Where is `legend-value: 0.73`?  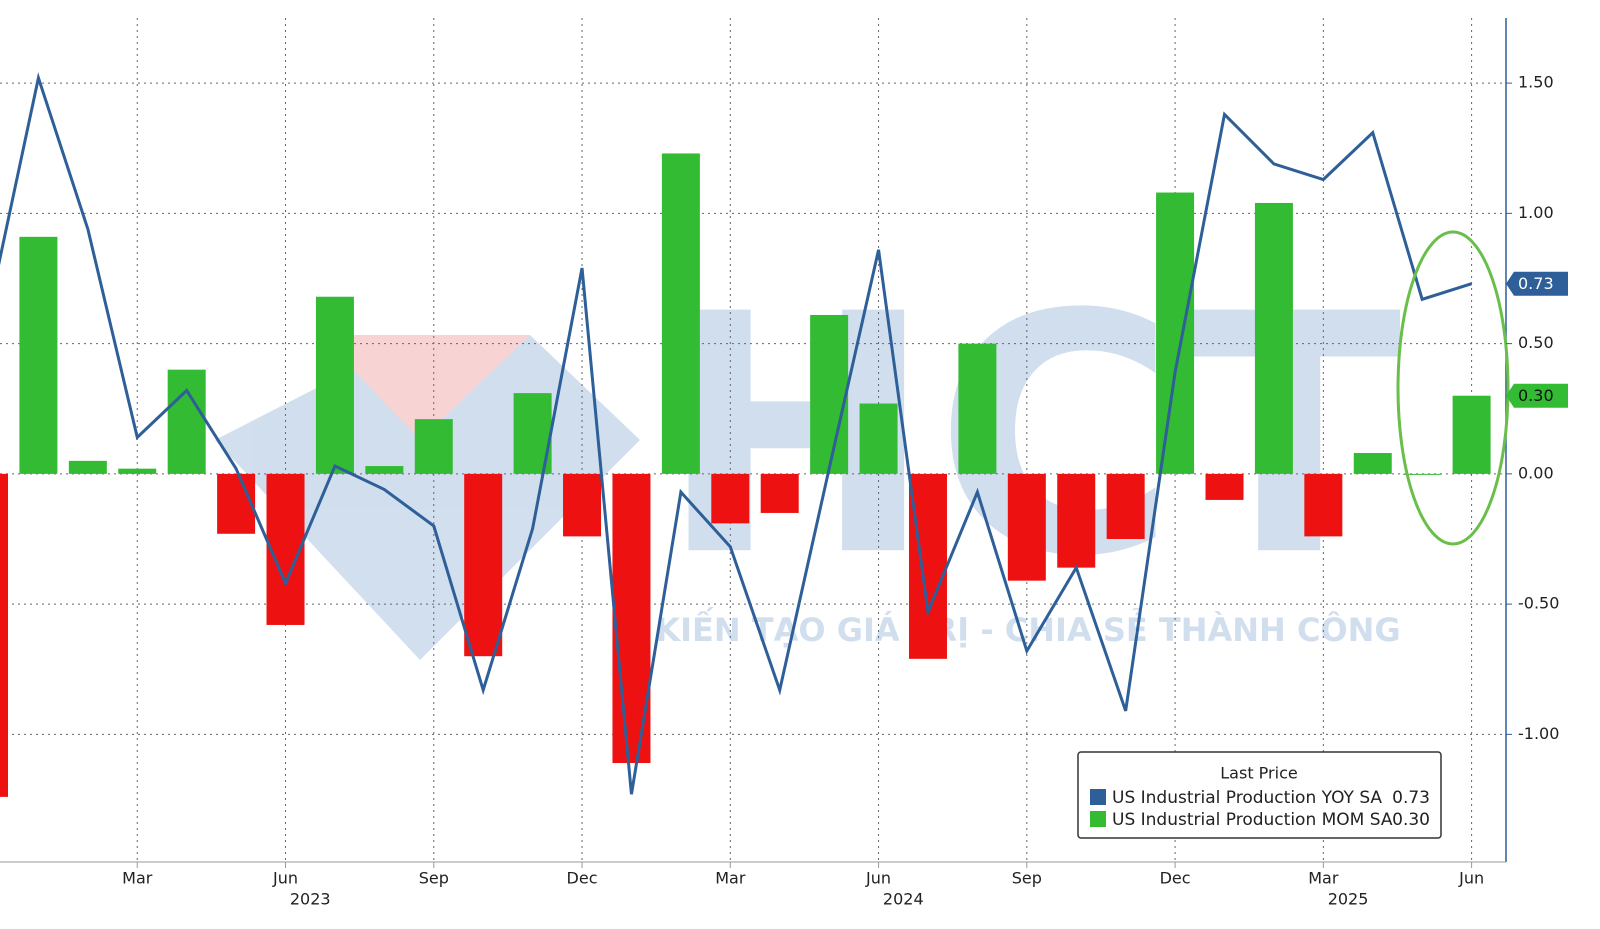 legend-value: 0.73 is located at coordinates (1411, 798).